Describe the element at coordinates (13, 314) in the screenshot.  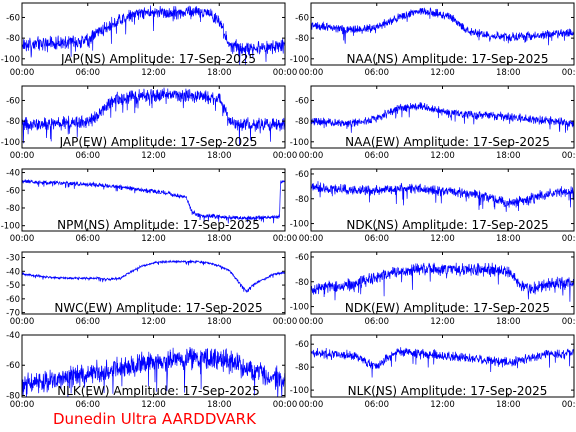
I see `y-tick-label: -70` at that location.